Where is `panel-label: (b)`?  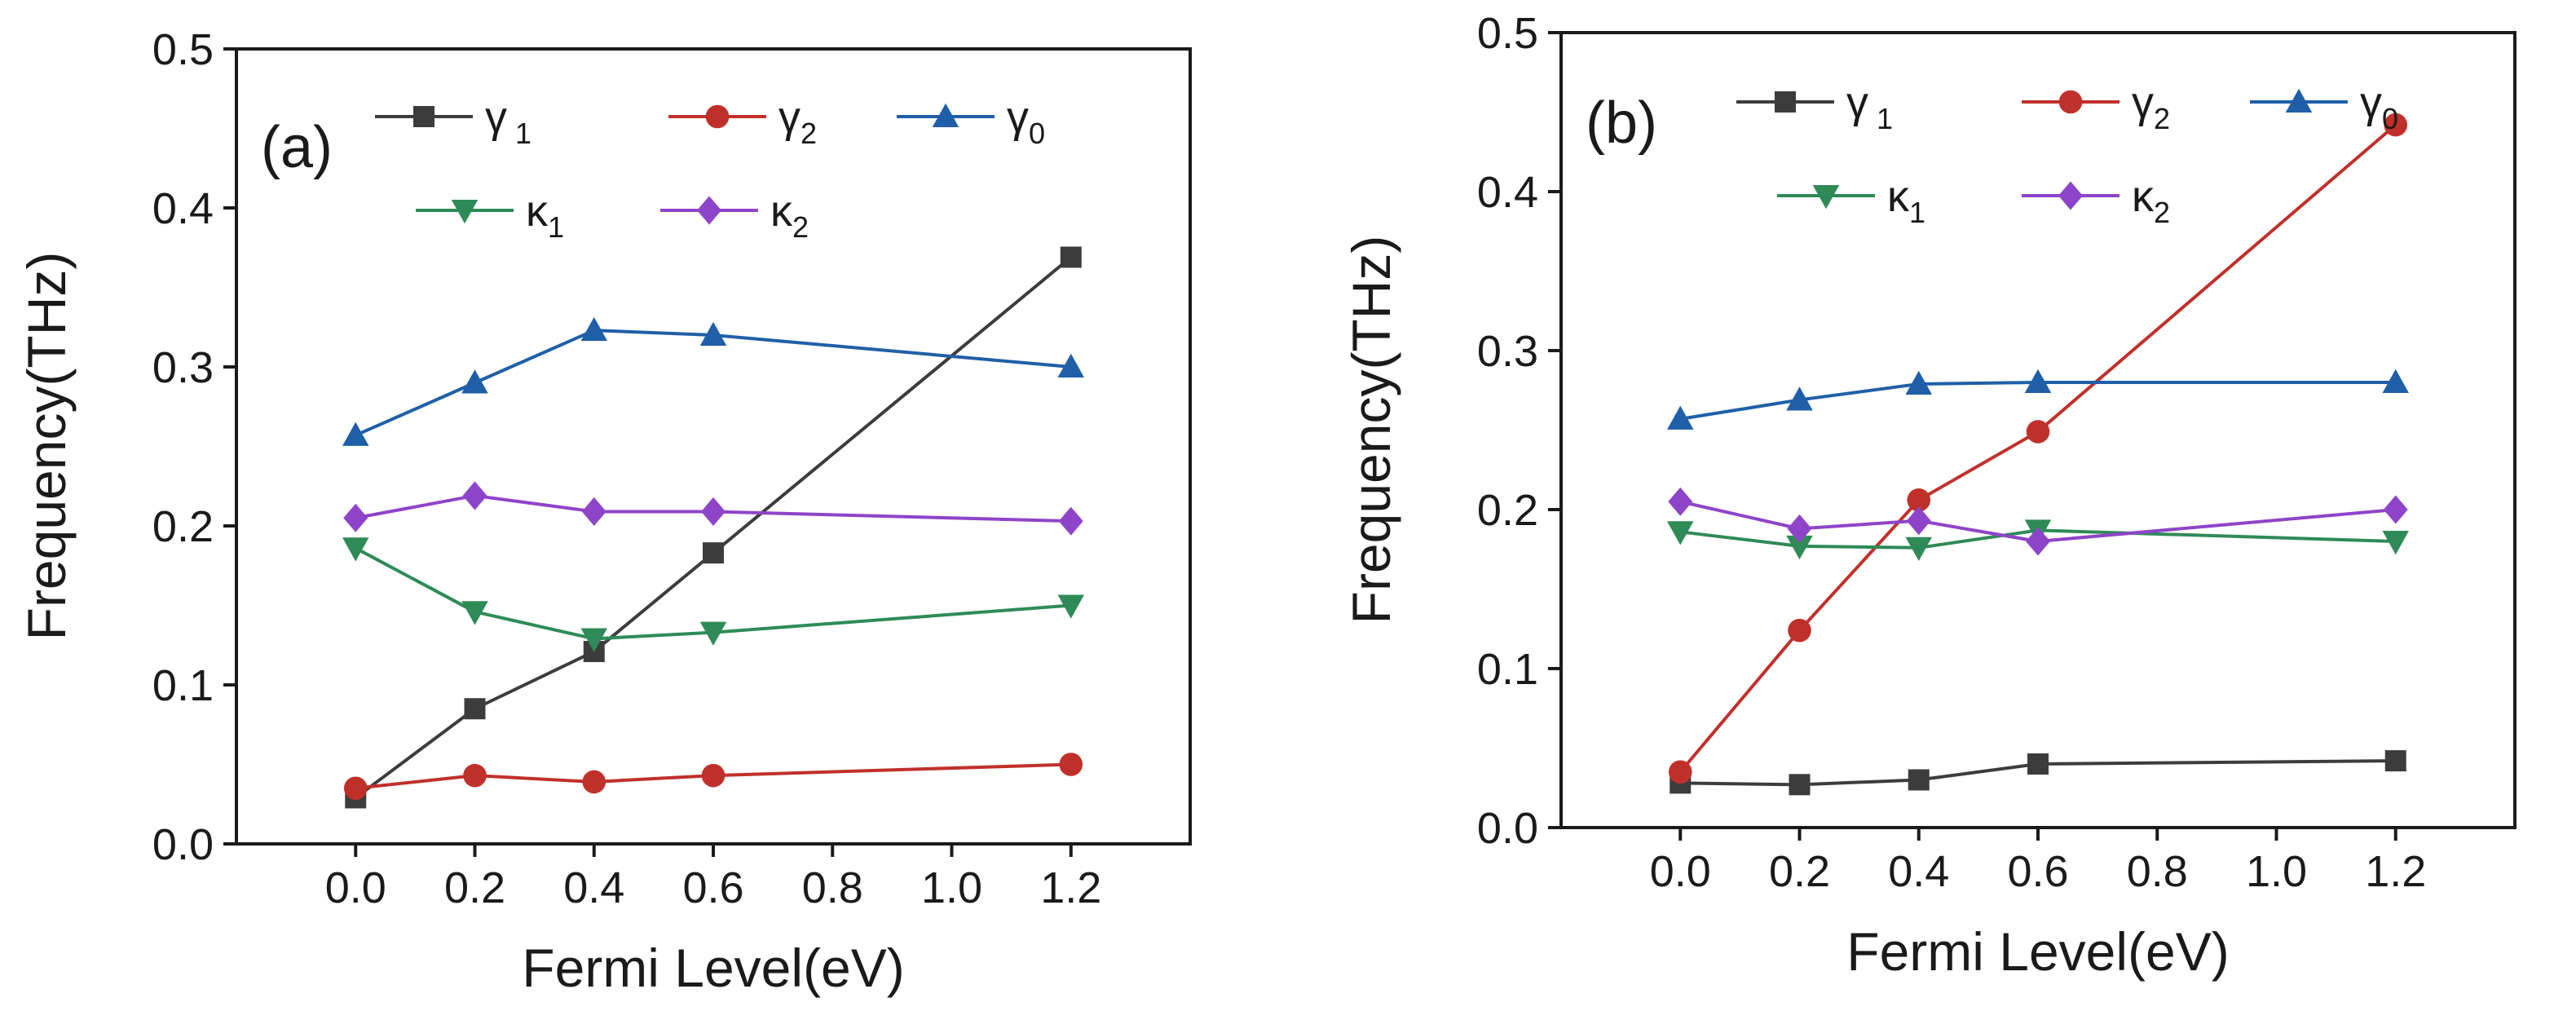 panel-label: (b) is located at coordinates (1621, 123).